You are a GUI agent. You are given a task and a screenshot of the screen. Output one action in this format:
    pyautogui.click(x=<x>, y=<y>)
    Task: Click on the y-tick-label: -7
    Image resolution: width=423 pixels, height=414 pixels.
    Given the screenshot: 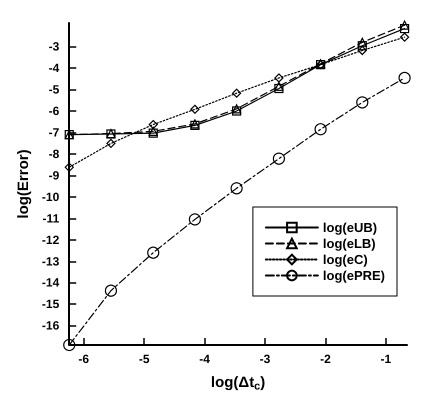 What is the action you would take?
    pyautogui.click(x=54, y=132)
    